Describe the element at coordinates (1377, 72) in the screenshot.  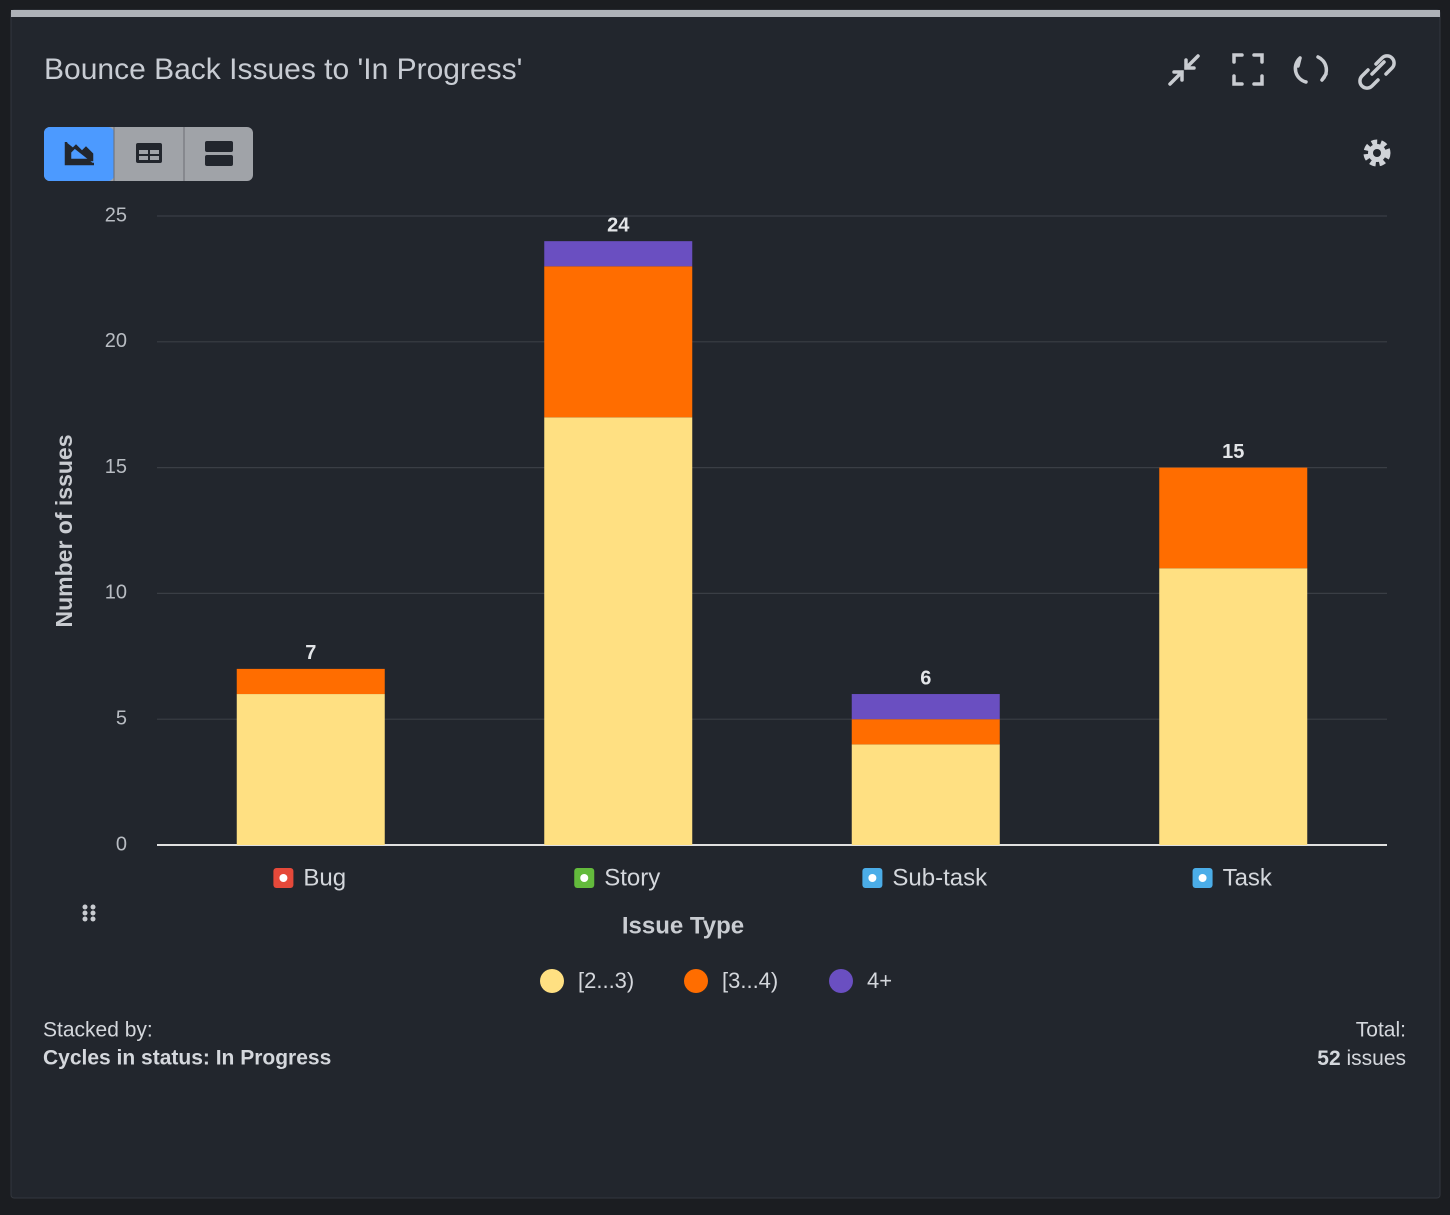
I see `link-icon` at that location.